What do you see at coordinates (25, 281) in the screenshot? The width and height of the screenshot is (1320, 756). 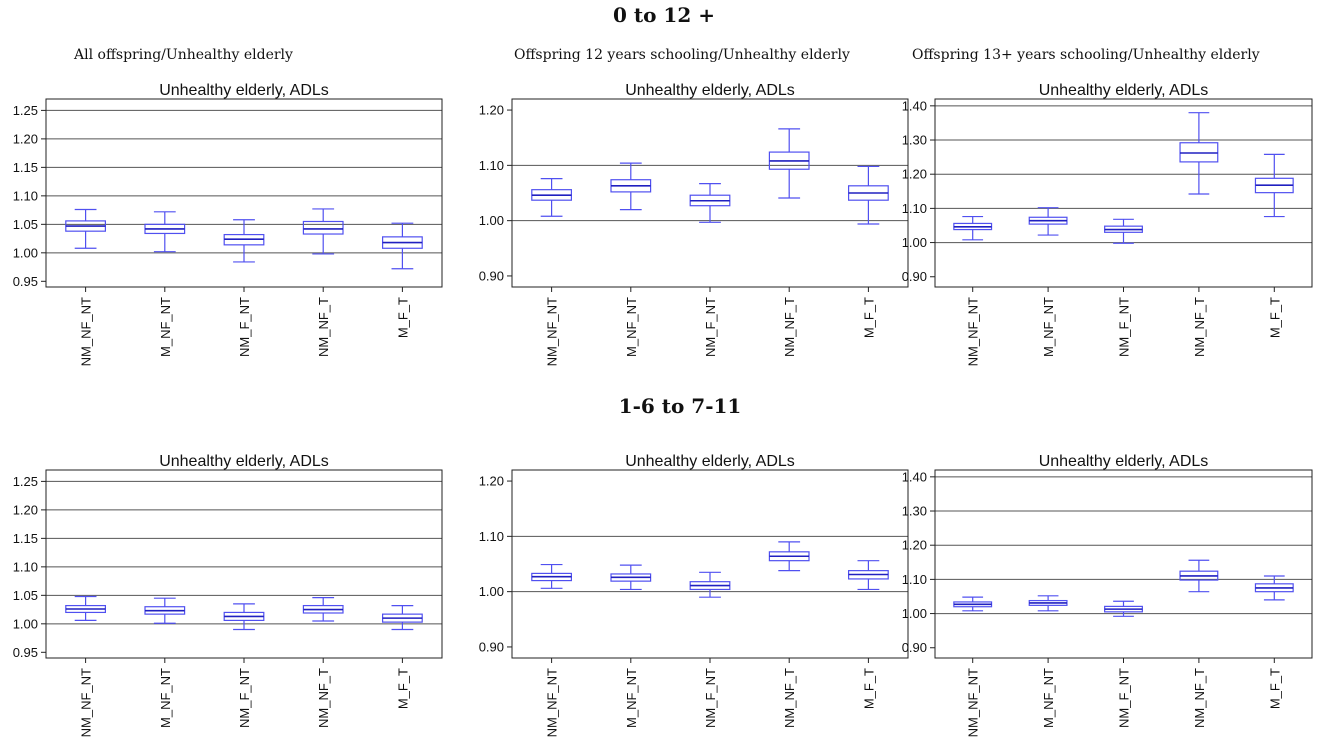 I see `y-tick-label: 0.95` at bounding box center [25, 281].